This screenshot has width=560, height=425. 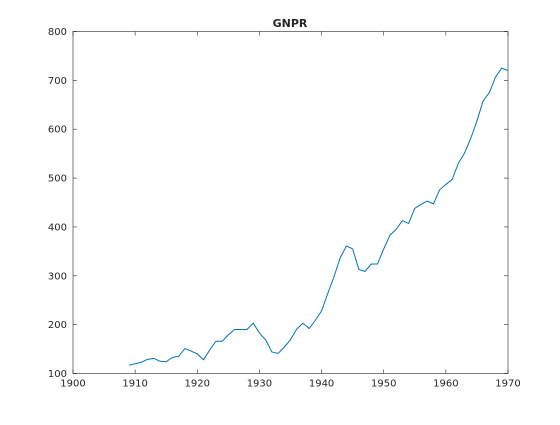 What do you see at coordinates (57, 203) in the screenshot?
I see `y-axis-tick-labels: 100 200 300 400 500 600 700 800` at bounding box center [57, 203].